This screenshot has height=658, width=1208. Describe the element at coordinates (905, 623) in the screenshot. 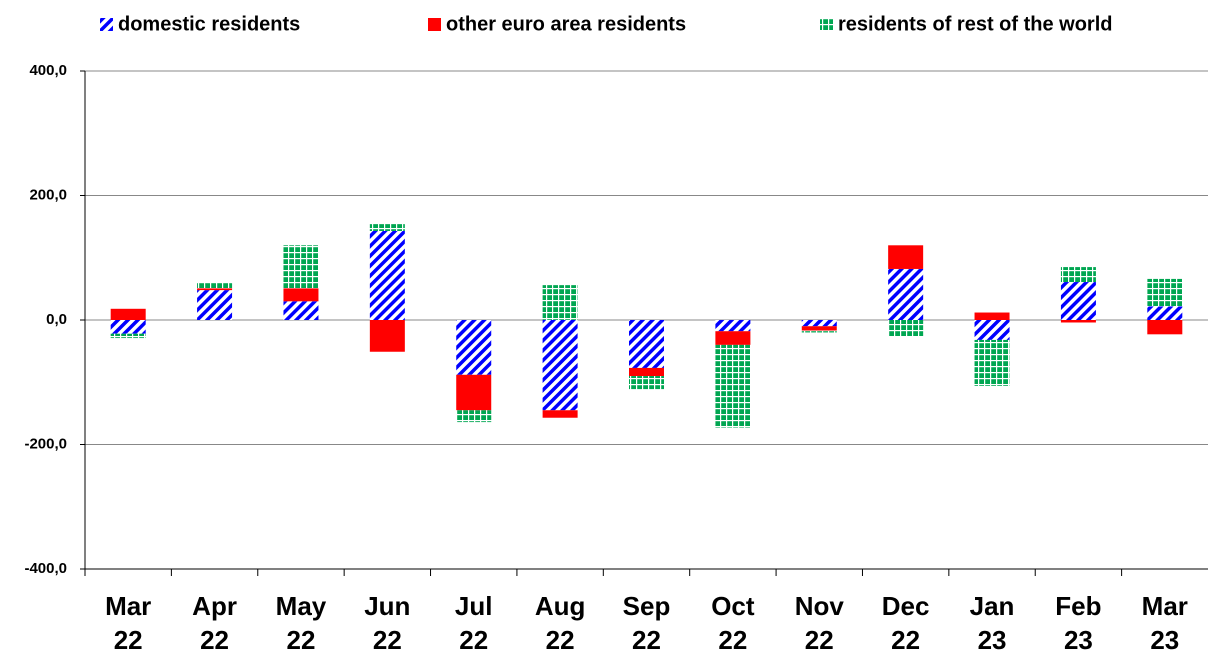

I see `x-tick-label: Dec 22` at that location.